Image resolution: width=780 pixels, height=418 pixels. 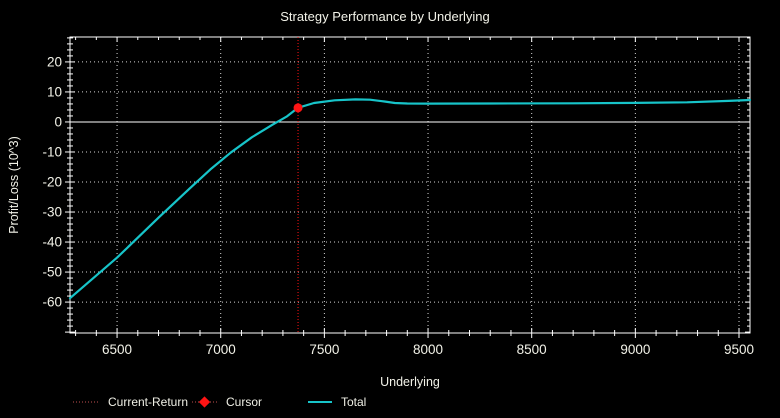 What do you see at coordinates (52, 242) in the screenshot?
I see `y-tick-label: -40` at bounding box center [52, 242].